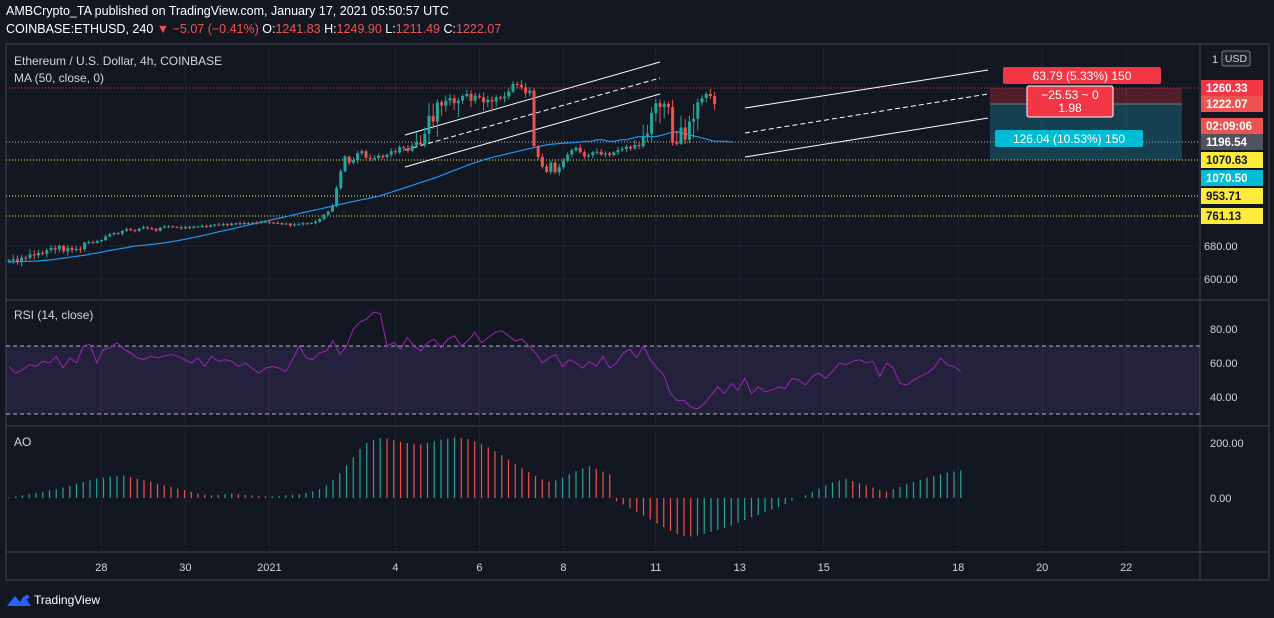 Image resolution: width=1274 pixels, height=618 pixels. I want to click on x-tick-label: 15, so click(824, 568).